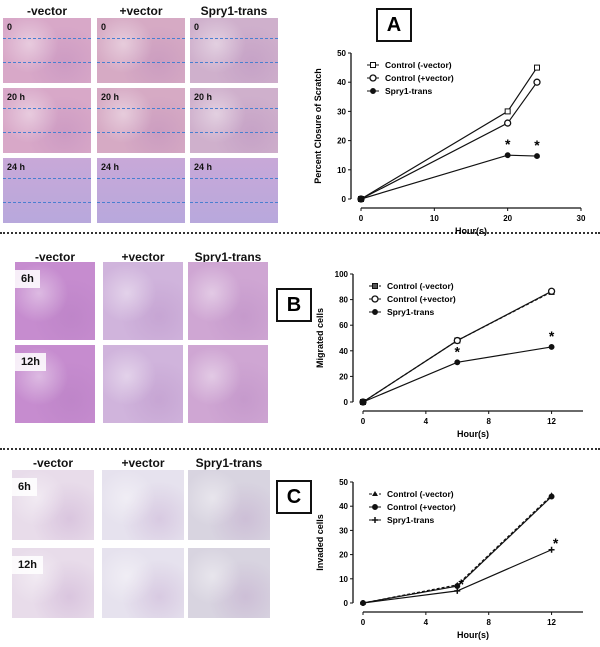 The height and width of the screenshot is (647, 600). What do you see at coordinates (420, 286) in the screenshot?
I see `legend-entry: Control (-vector)` at bounding box center [420, 286].